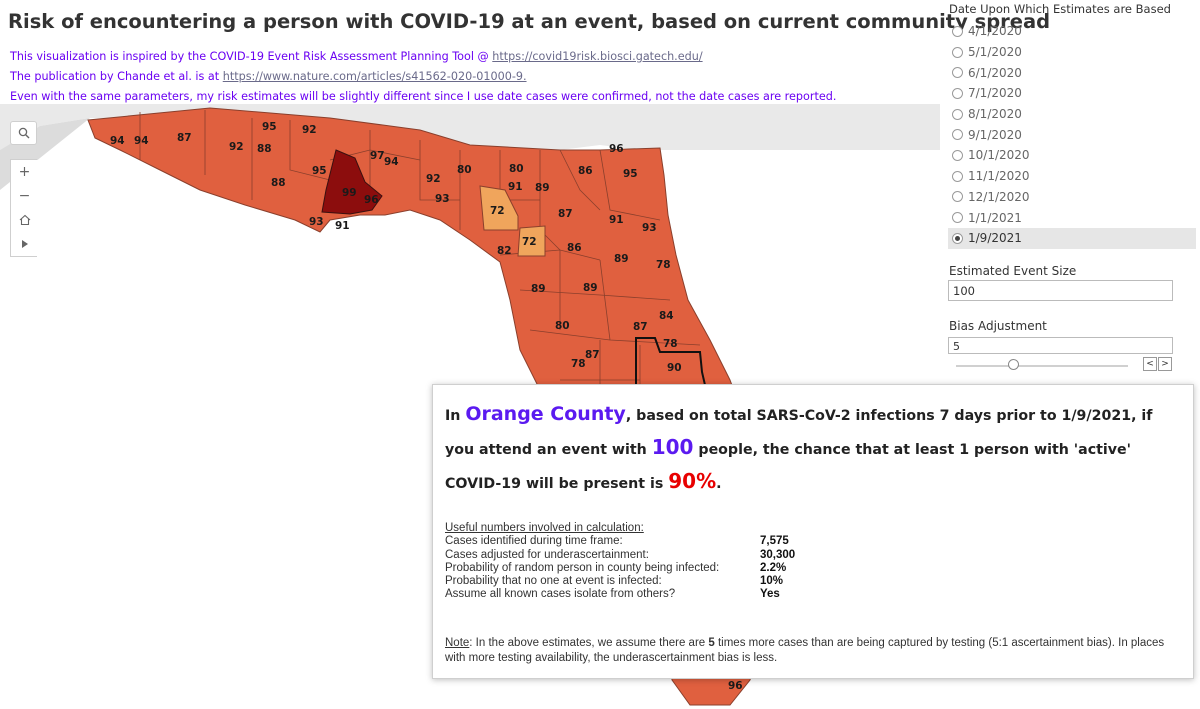 The width and height of the screenshot is (1200, 709). What do you see at coordinates (999, 196) in the screenshot?
I see `date-option-label: 12/1/2020` at bounding box center [999, 196].